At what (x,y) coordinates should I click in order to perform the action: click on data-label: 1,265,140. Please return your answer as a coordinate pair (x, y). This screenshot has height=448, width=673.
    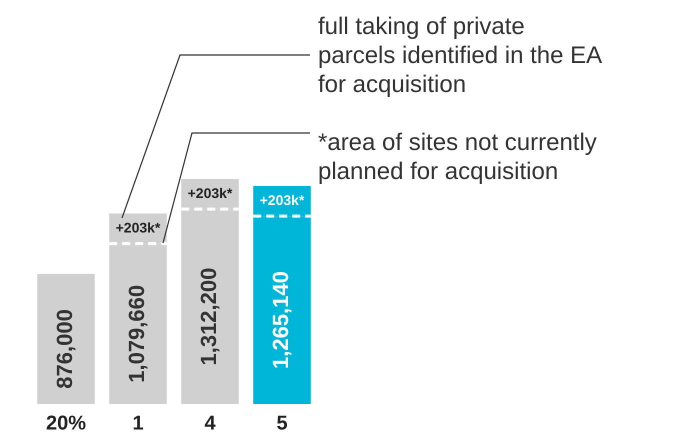
    Looking at the image, I should click on (281, 320).